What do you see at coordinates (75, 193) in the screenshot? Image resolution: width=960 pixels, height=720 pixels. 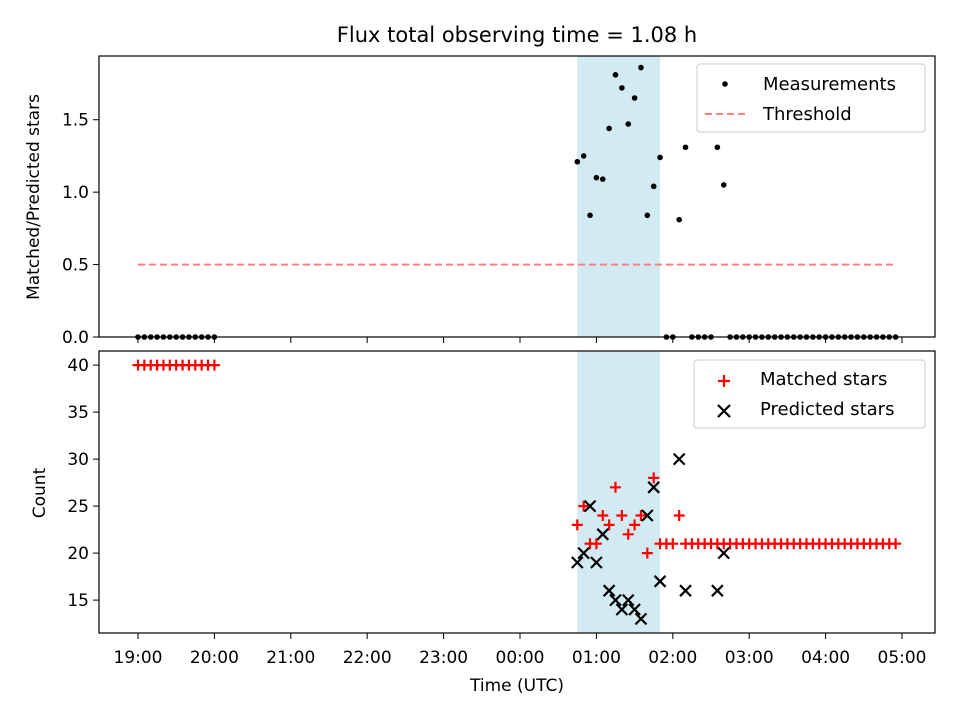 I see `top-y-tick-label: 1.0` at bounding box center [75, 193].